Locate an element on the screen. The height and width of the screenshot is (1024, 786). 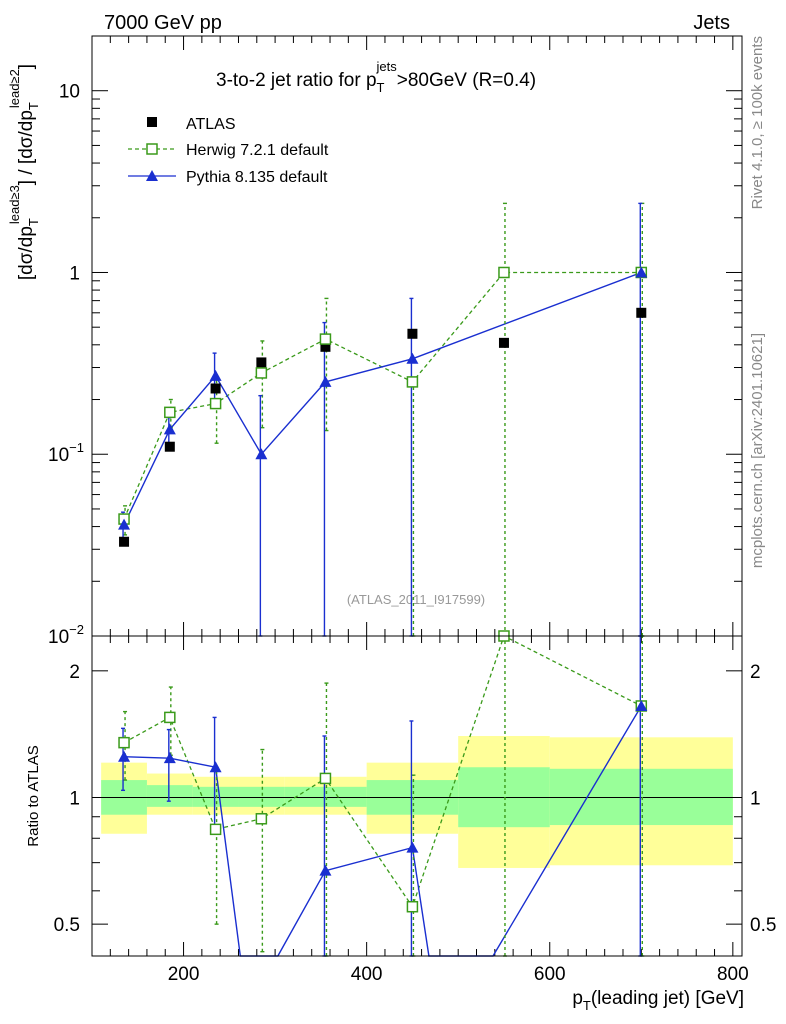
ratio-ytick-label-right: 1 is located at coordinates (755, 798).